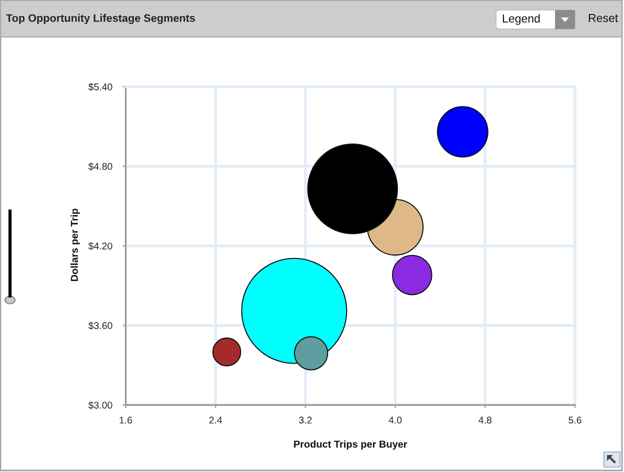  What do you see at coordinates (215, 420) in the screenshot?
I see `x-tick-label: 2.4` at bounding box center [215, 420].